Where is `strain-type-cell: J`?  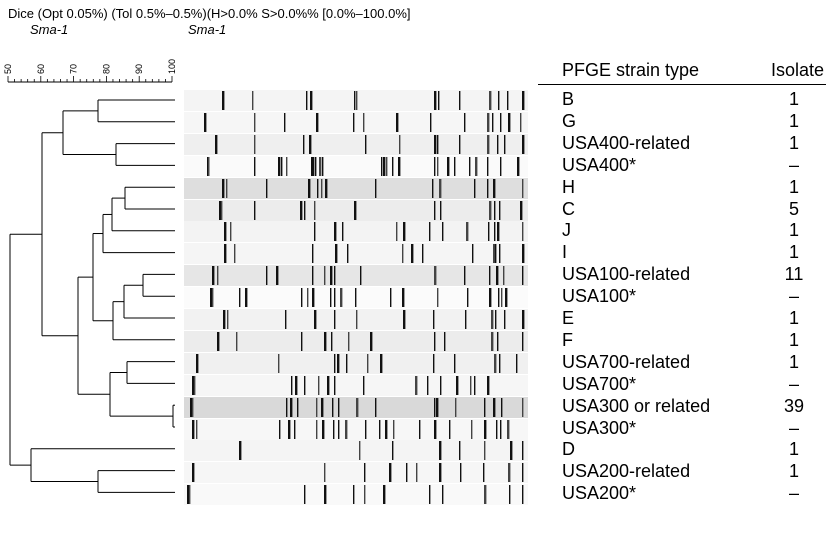 strain-type-cell: J is located at coordinates (566, 230).